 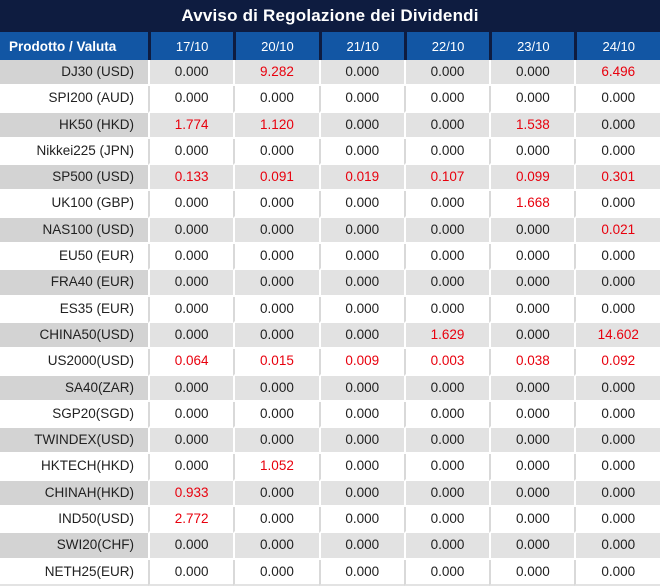 I want to click on value-cell: 0.092, so click(x=617, y=362).